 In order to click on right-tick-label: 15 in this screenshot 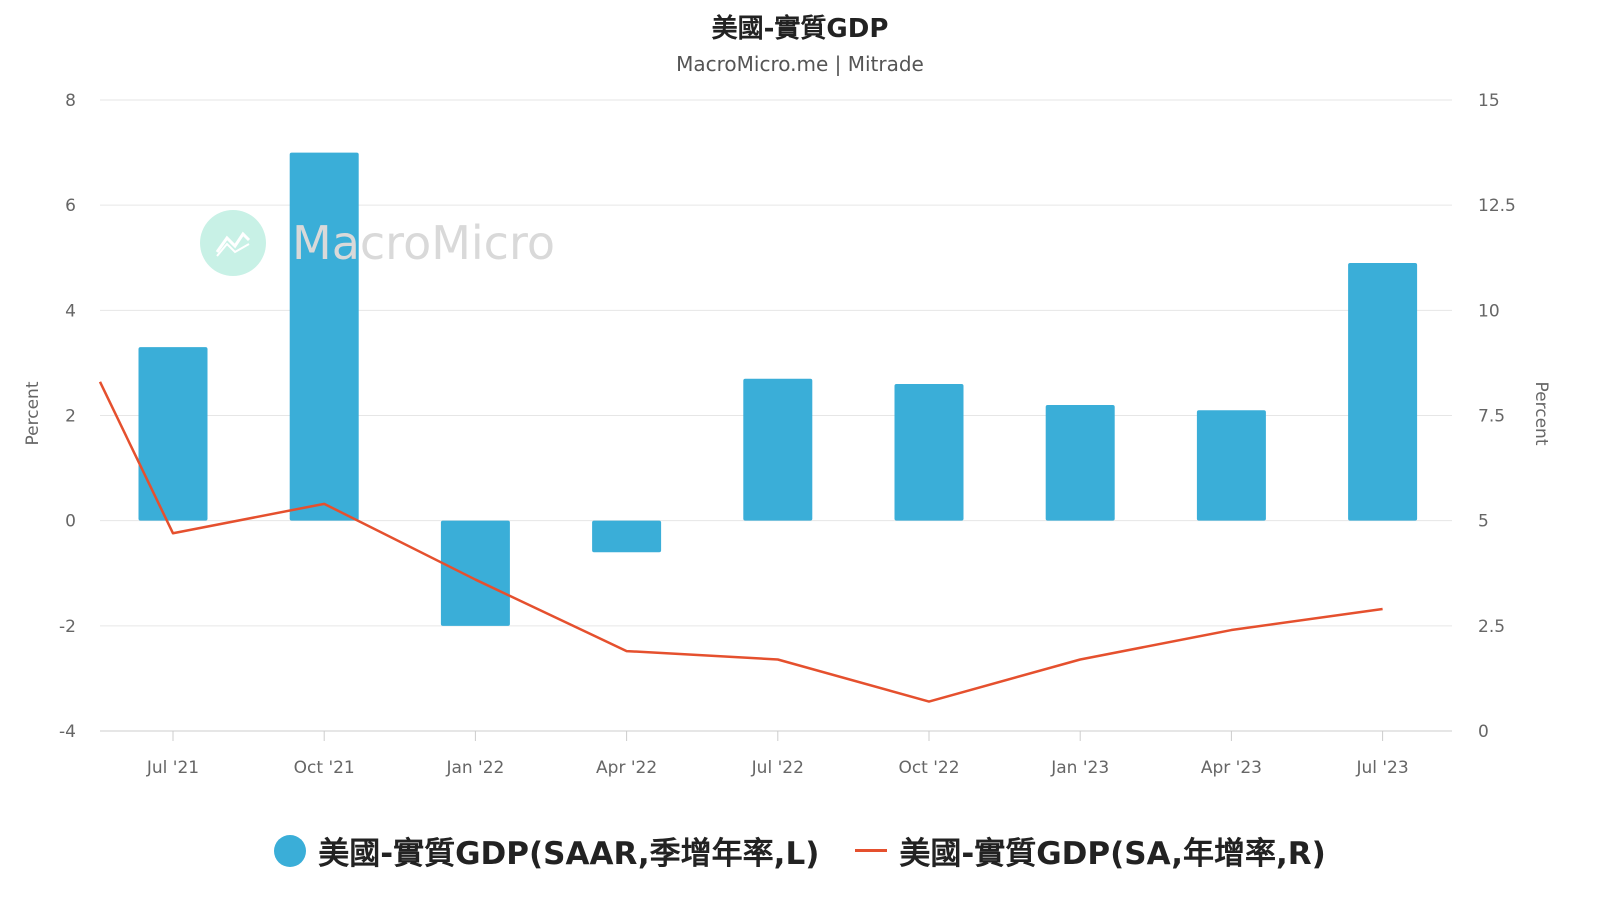, I will do `click(1489, 101)`.